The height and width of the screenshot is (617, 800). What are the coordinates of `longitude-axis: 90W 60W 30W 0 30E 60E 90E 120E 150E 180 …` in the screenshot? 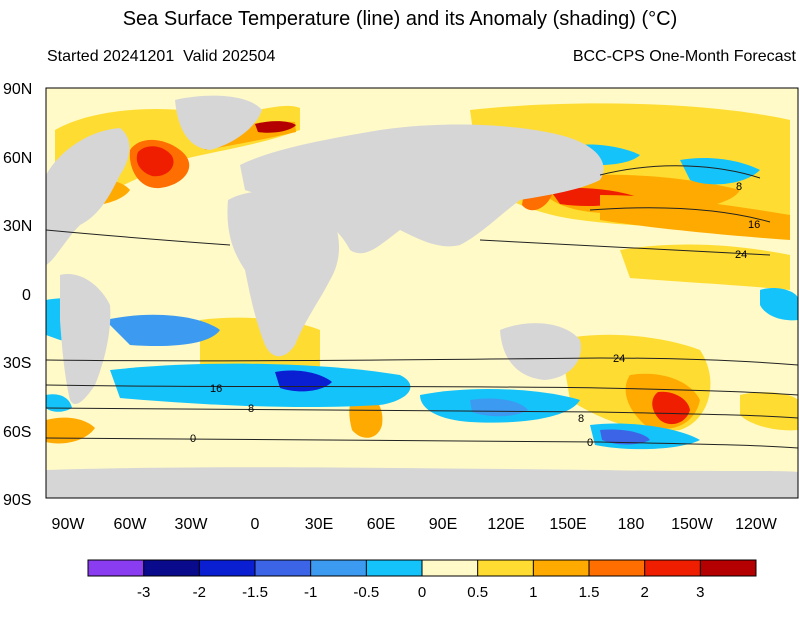 It's located at (415, 524).